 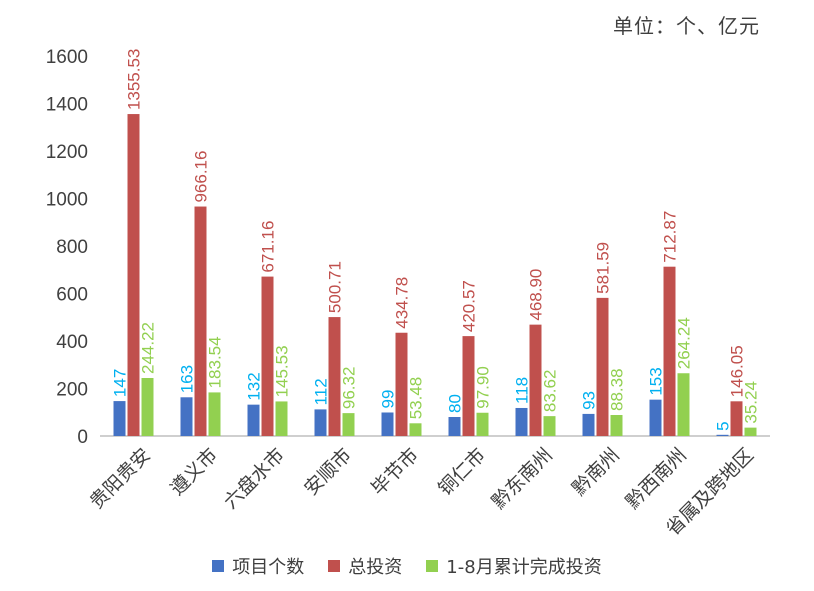 I want to click on data-label-completed: 145.53, so click(x=282, y=371).